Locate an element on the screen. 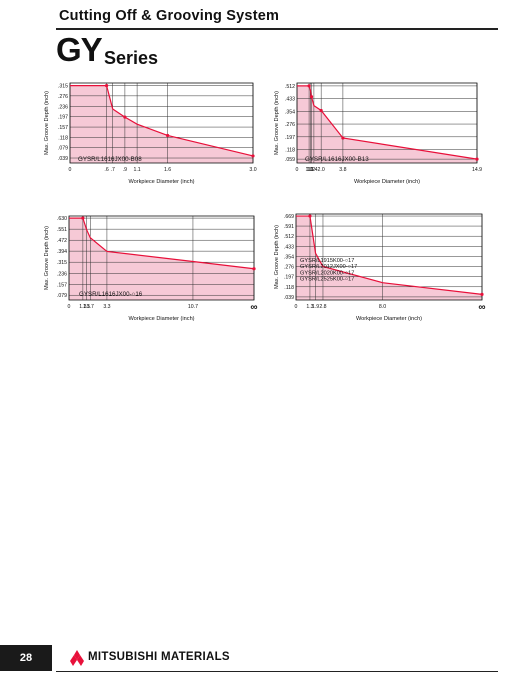 This screenshot has height=681, width=527. footer-divider is located at coordinates (277, 671).